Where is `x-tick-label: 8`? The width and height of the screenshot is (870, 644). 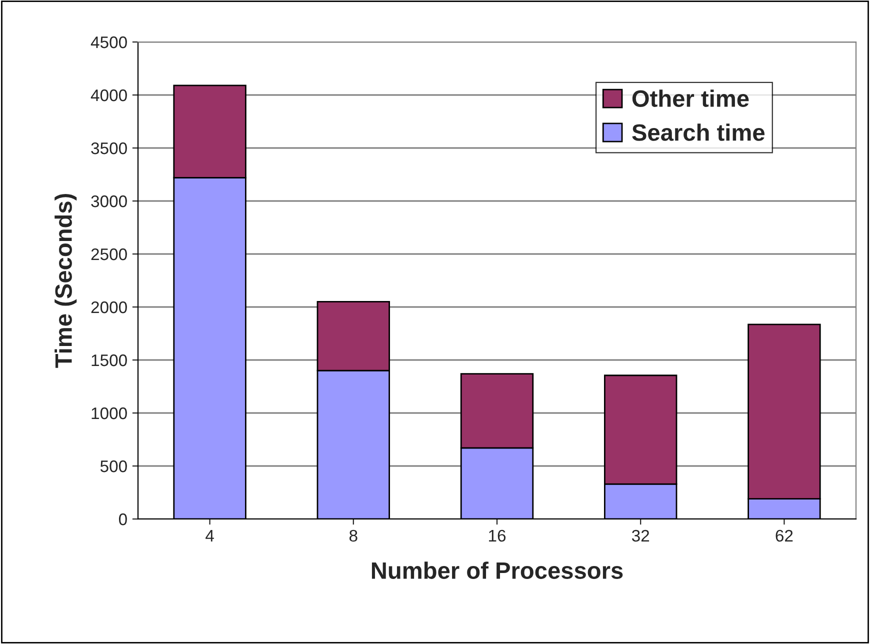 x-tick-label: 8 is located at coordinates (353, 536).